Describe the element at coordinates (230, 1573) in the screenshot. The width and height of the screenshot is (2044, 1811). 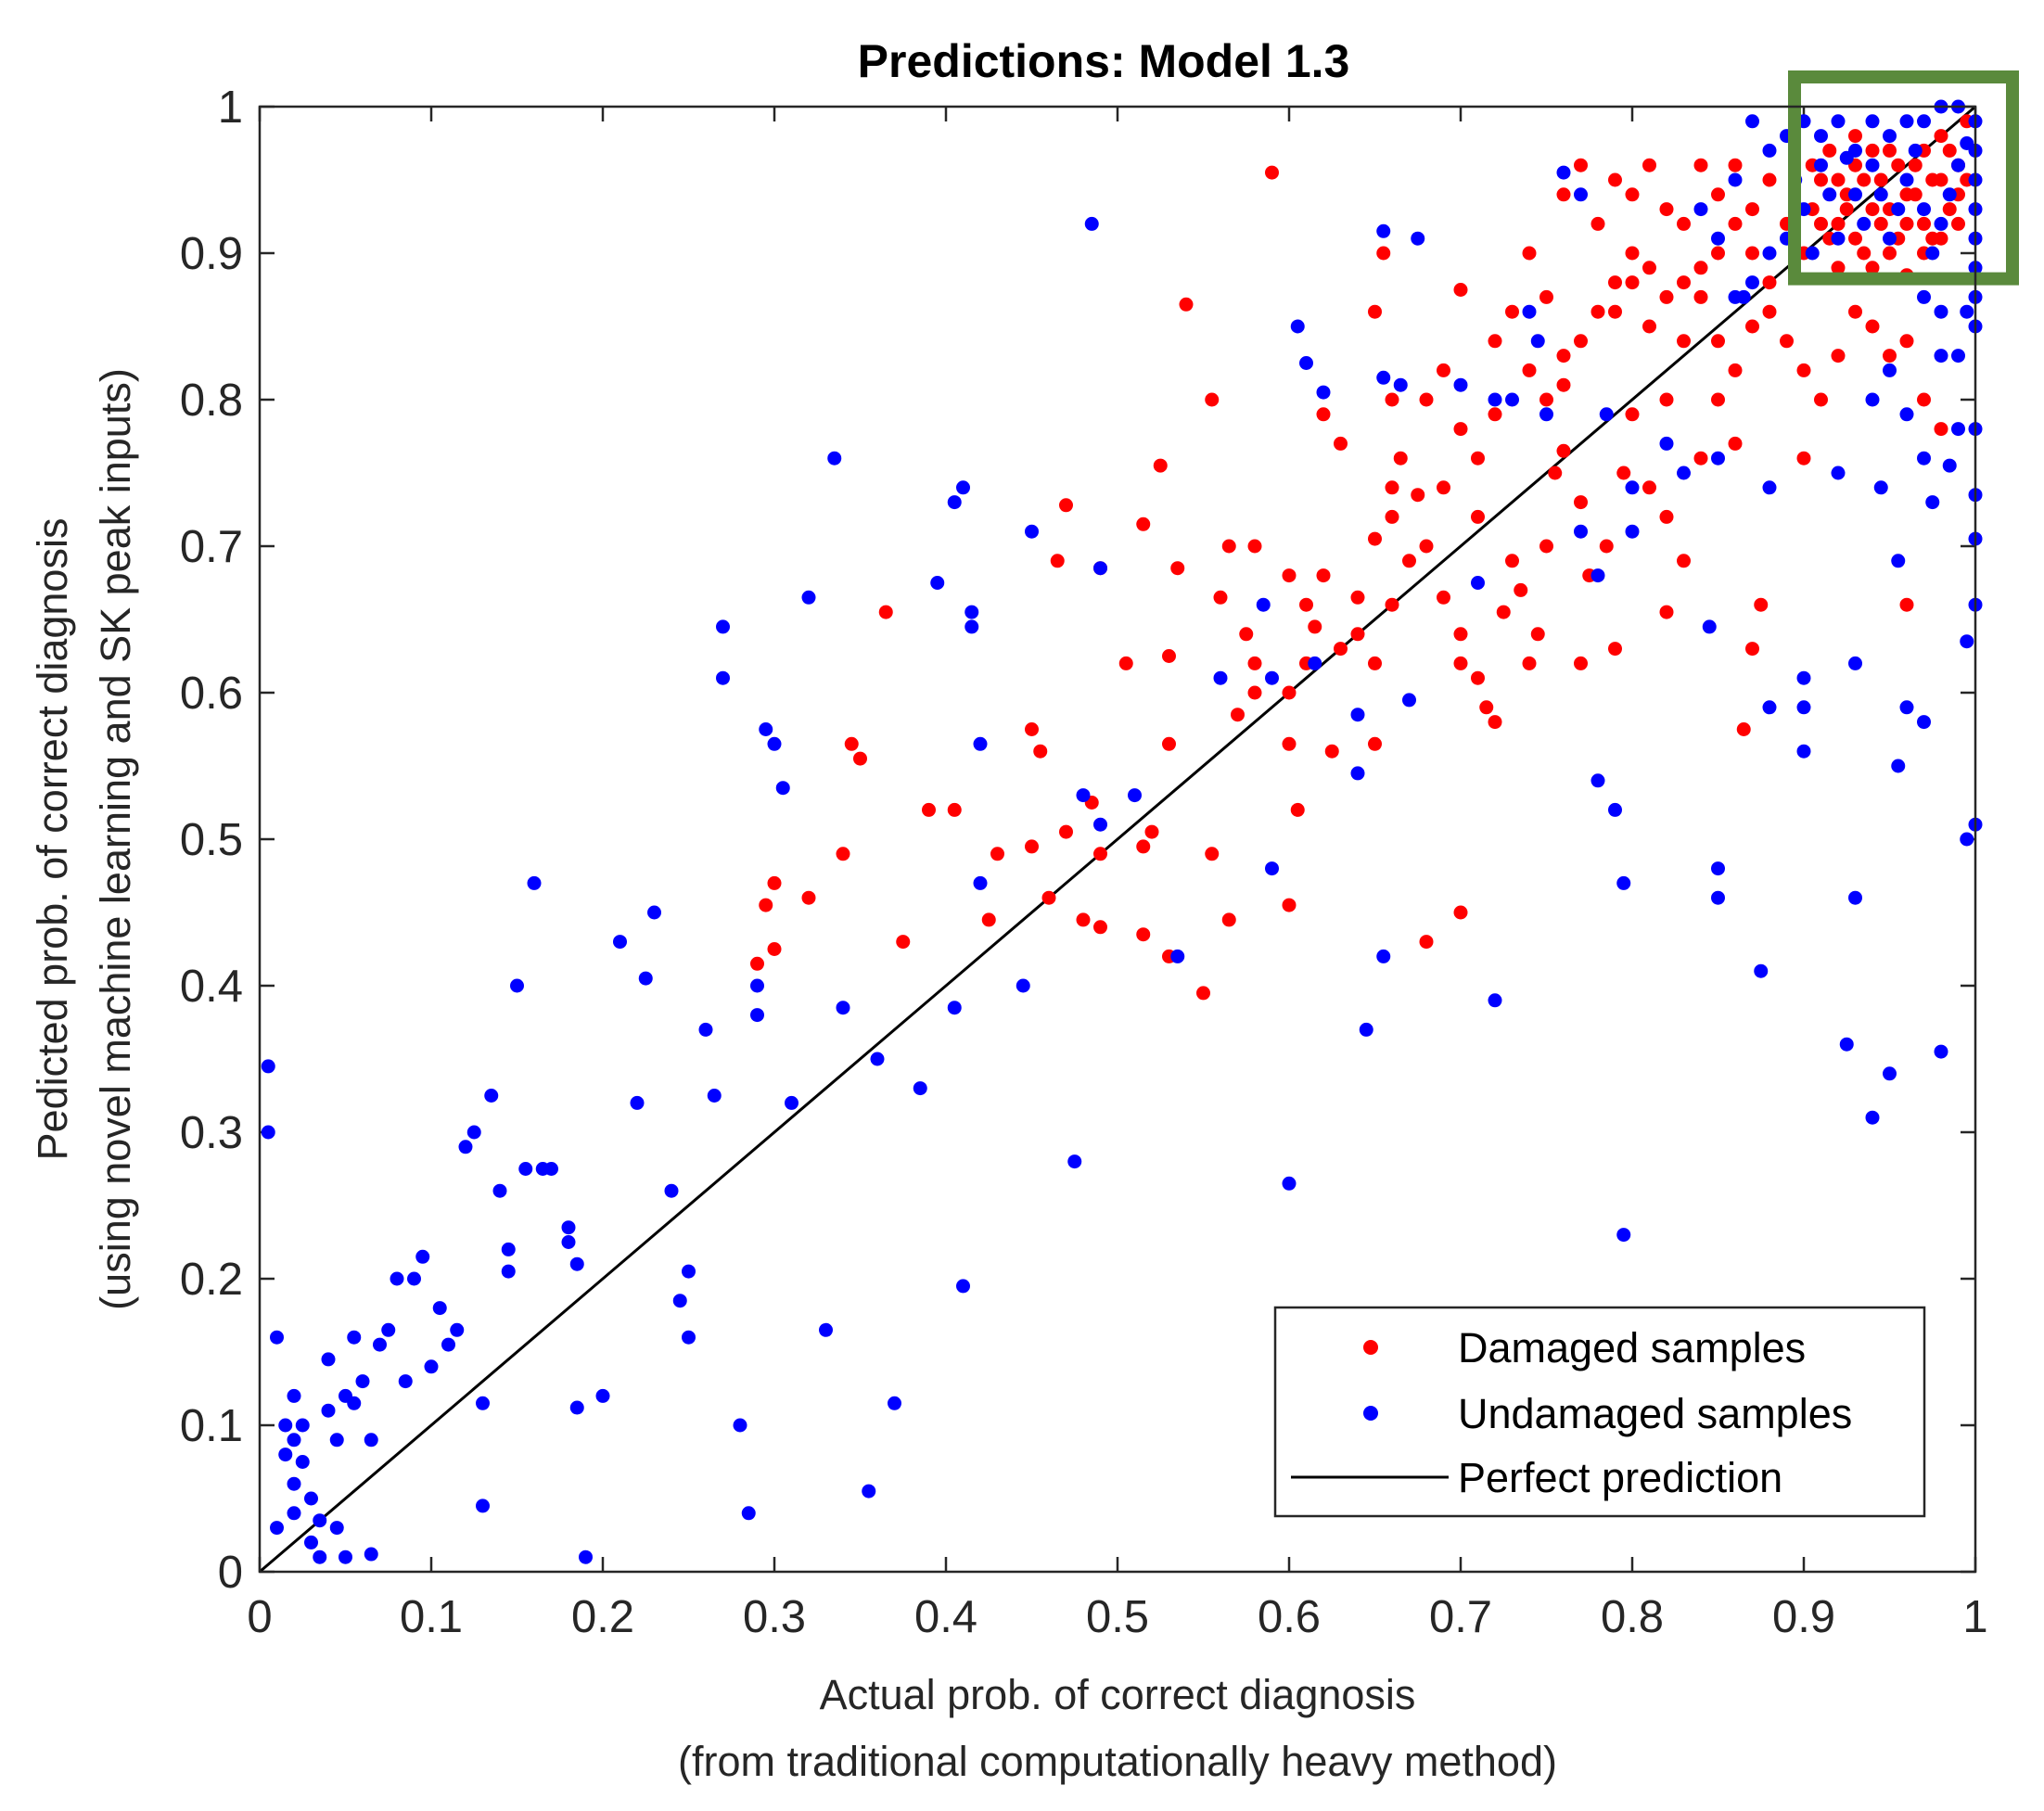
I see `y-tick-label: 0` at that location.